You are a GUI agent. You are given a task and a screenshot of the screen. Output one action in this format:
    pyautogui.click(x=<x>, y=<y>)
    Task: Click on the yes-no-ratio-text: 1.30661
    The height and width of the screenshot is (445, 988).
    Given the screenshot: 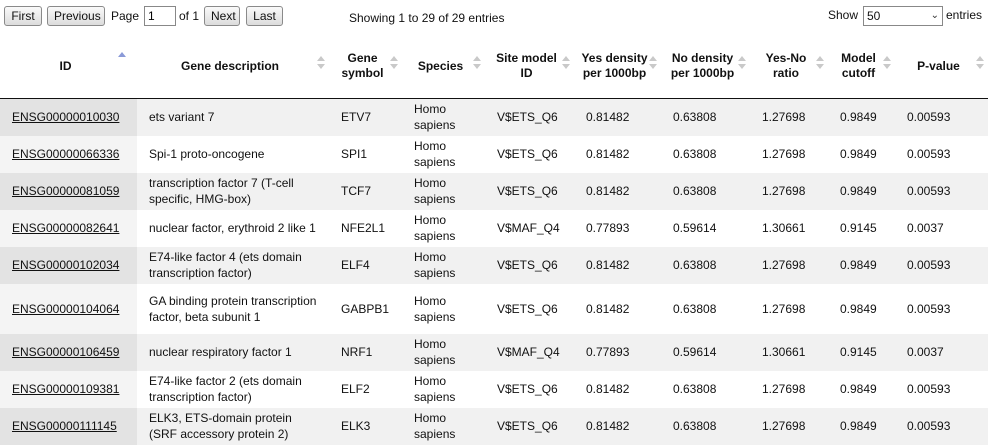 What is the action you would take?
    pyautogui.click(x=784, y=352)
    